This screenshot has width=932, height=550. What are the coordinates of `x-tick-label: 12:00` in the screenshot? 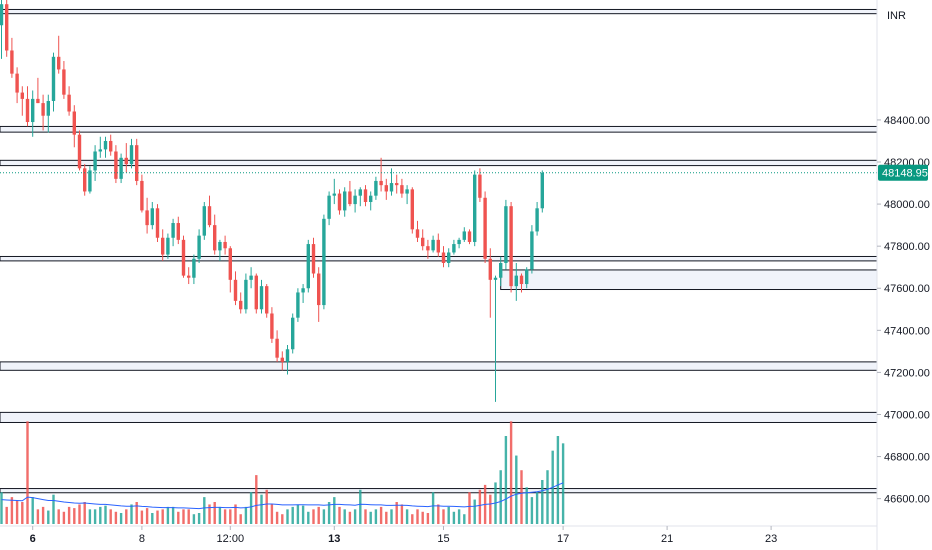 It's located at (231, 539).